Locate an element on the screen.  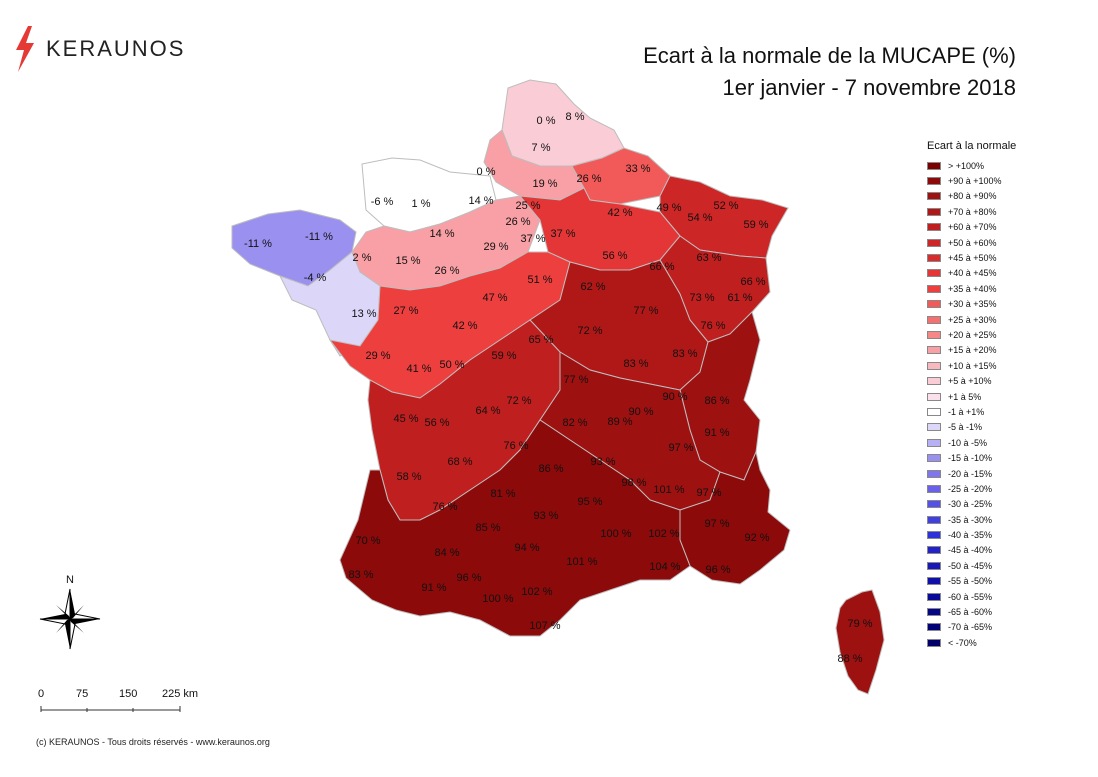
legend-label: +30 à +35% is located at coordinates (972, 304).